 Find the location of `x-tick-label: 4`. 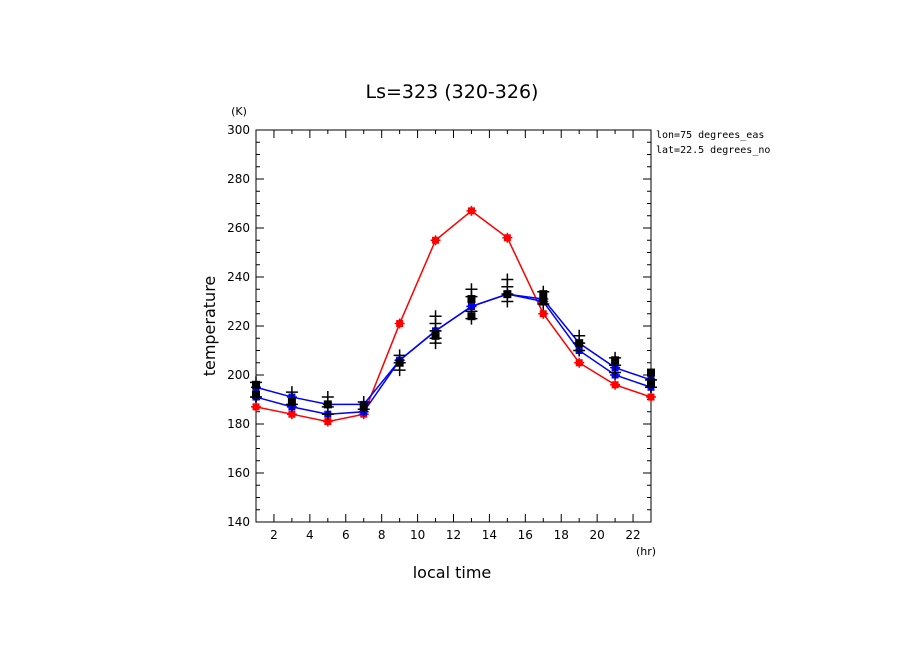

x-tick-label: 4 is located at coordinates (310, 535).